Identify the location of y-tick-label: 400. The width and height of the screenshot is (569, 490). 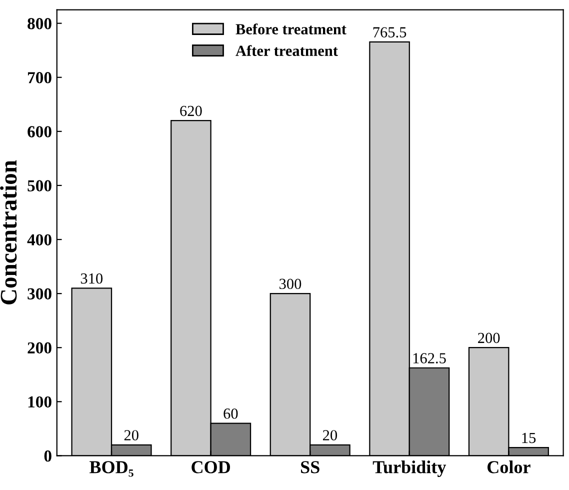
(39, 240).